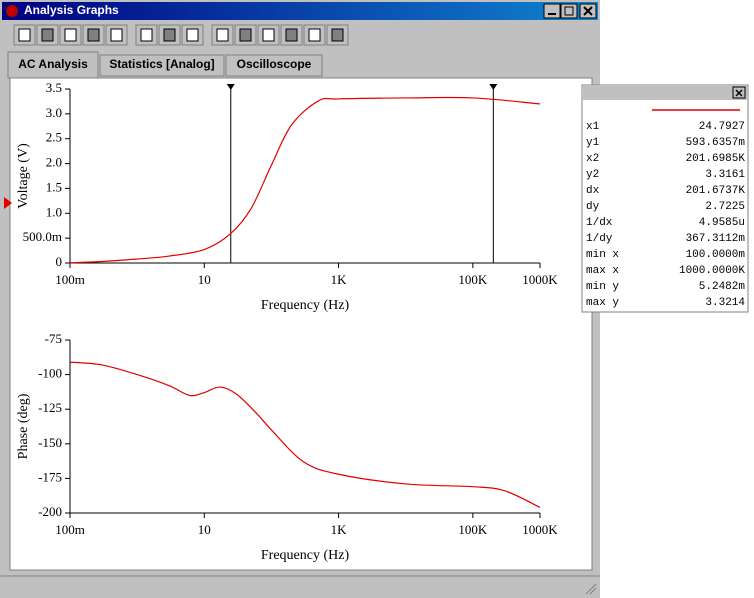 This screenshot has width=754, height=598. What do you see at coordinates (602, 271) in the screenshot?
I see `readout-label: max x` at bounding box center [602, 271].